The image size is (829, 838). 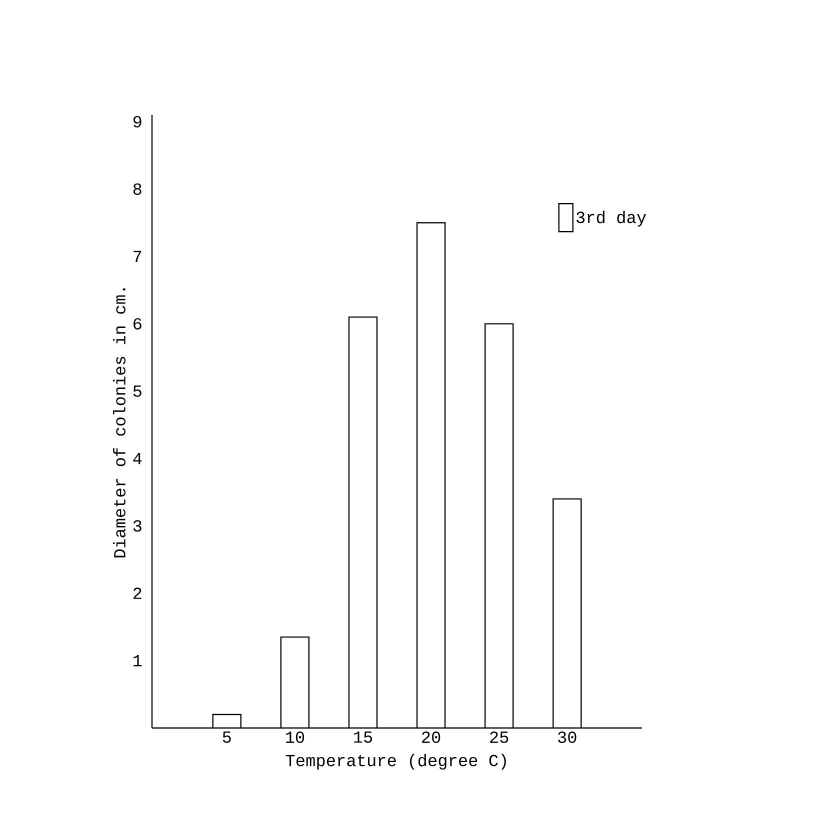 I want to click on x-tick-label: 5, so click(x=226, y=737).